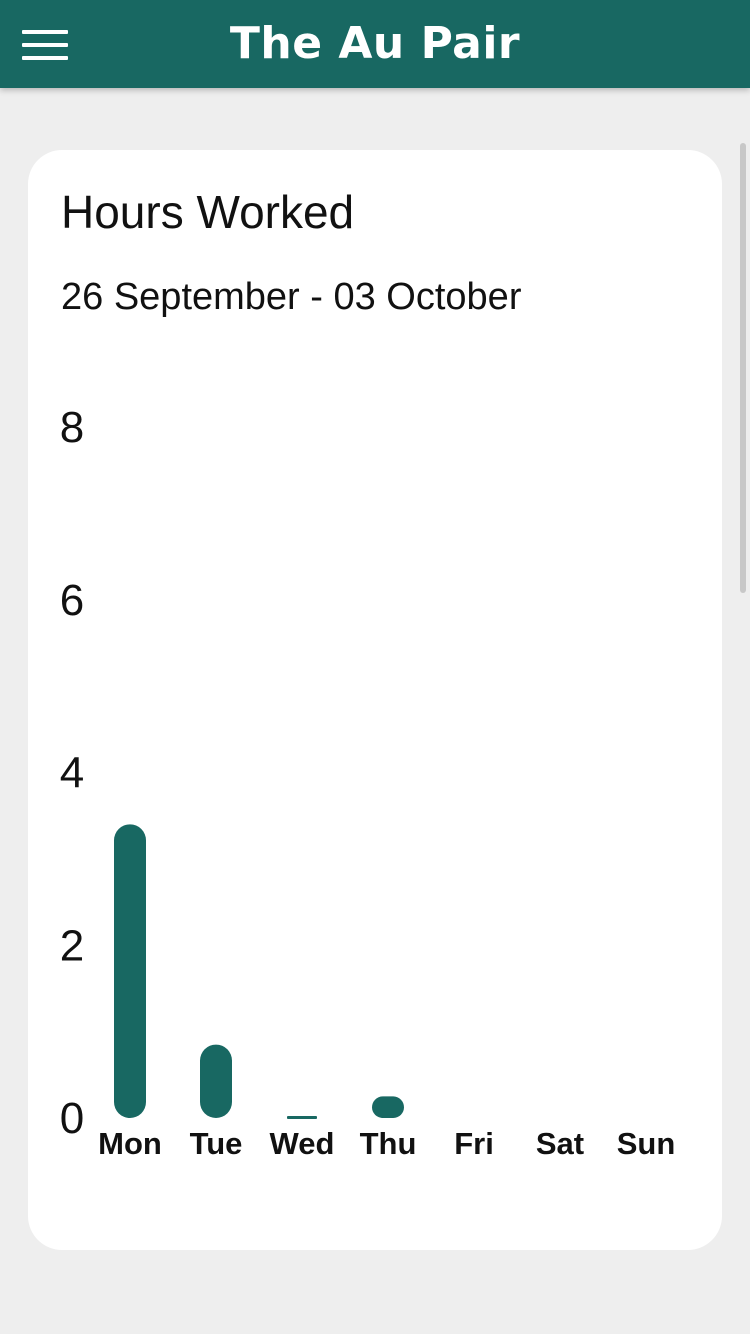  What do you see at coordinates (72, 773) in the screenshot?
I see `y-tick-label: 4` at bounding box center [72, 773].